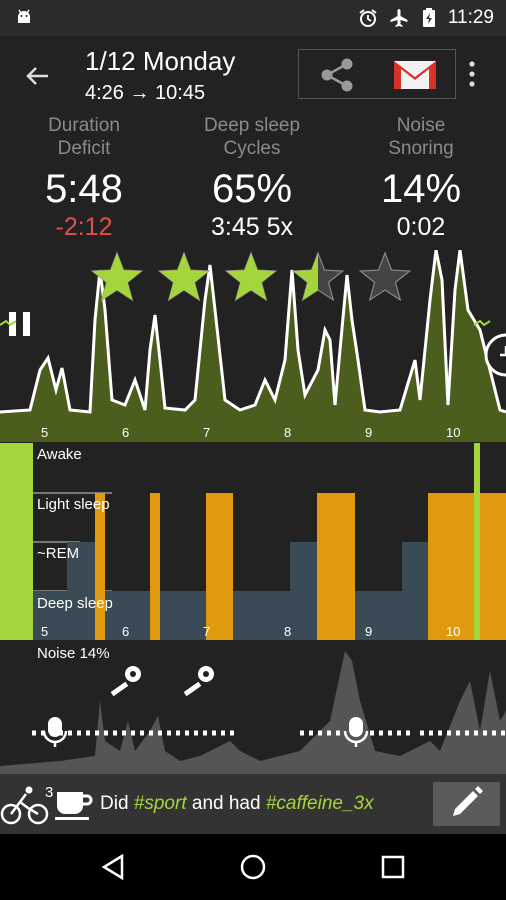  What do you see at coordinates (253, 18) in the screenshot?
I see `status-bar: 11:29` at bounding box center [253, 18].